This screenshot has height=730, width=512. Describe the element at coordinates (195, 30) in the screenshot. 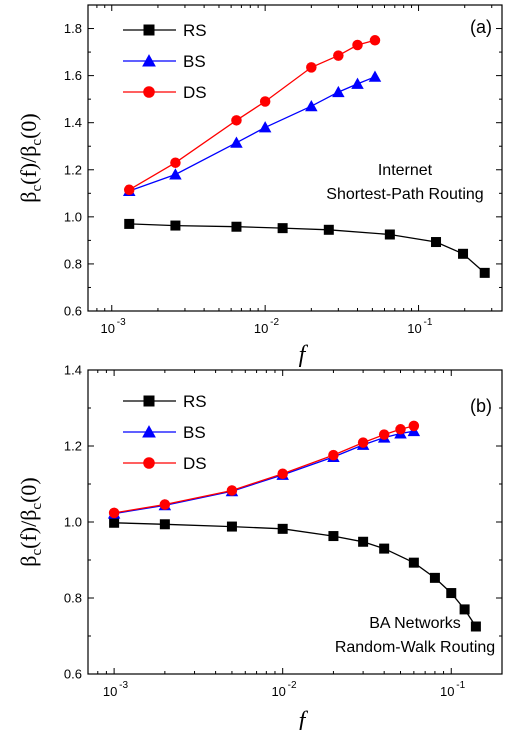

I see `panel-a-legend-label: RS` at that location.